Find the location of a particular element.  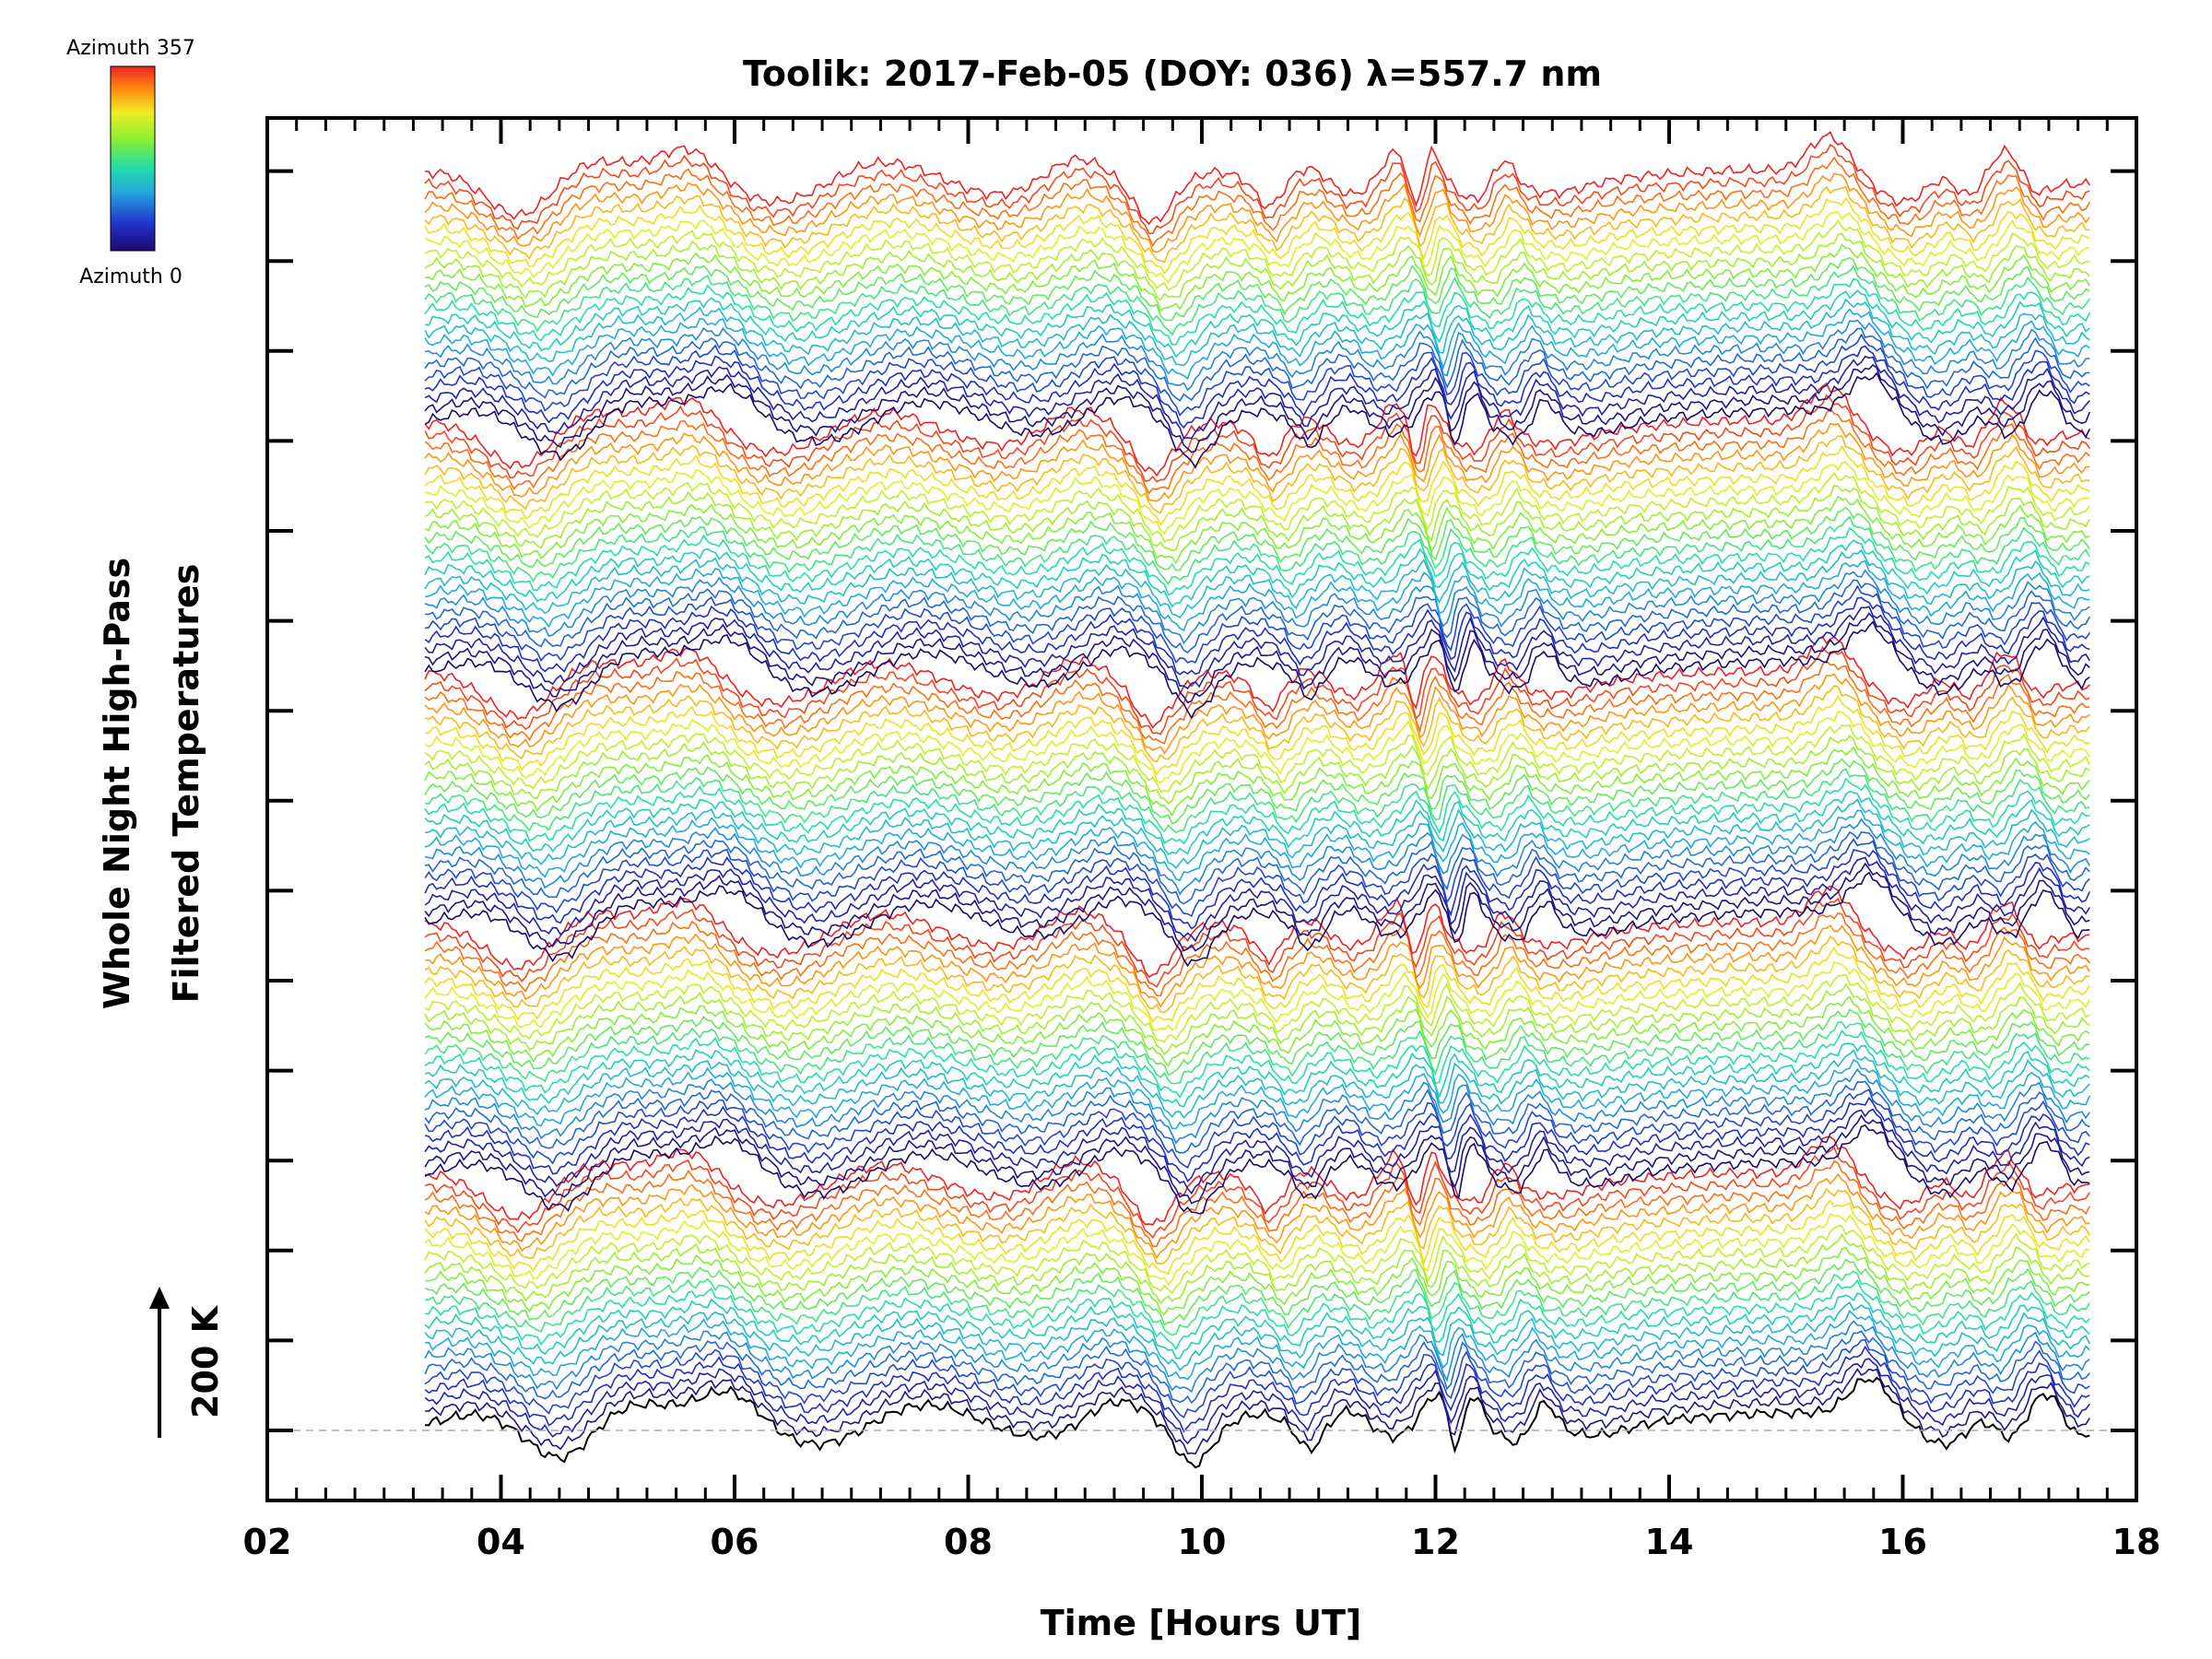

x-tick-label: 16 is located at coordinates (1902, 1542).